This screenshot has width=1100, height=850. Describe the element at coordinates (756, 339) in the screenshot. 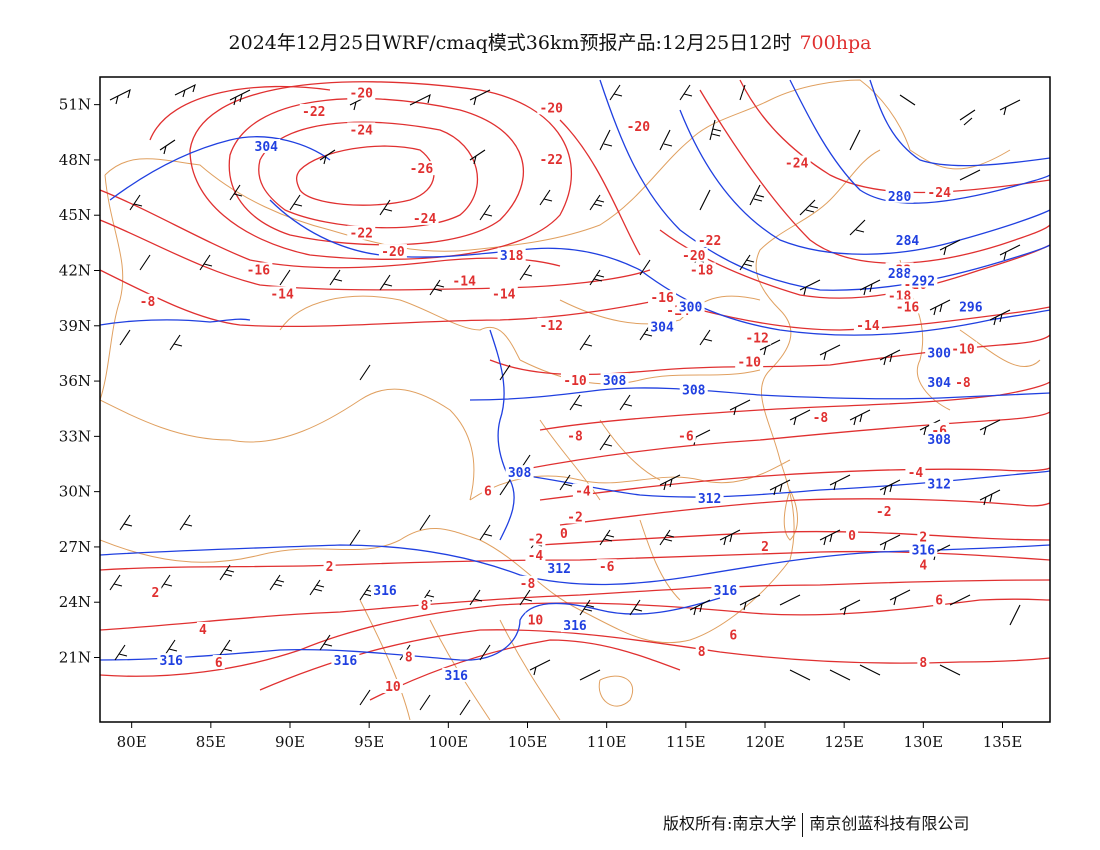

I see `temperature-contour-label: -12` at that location.